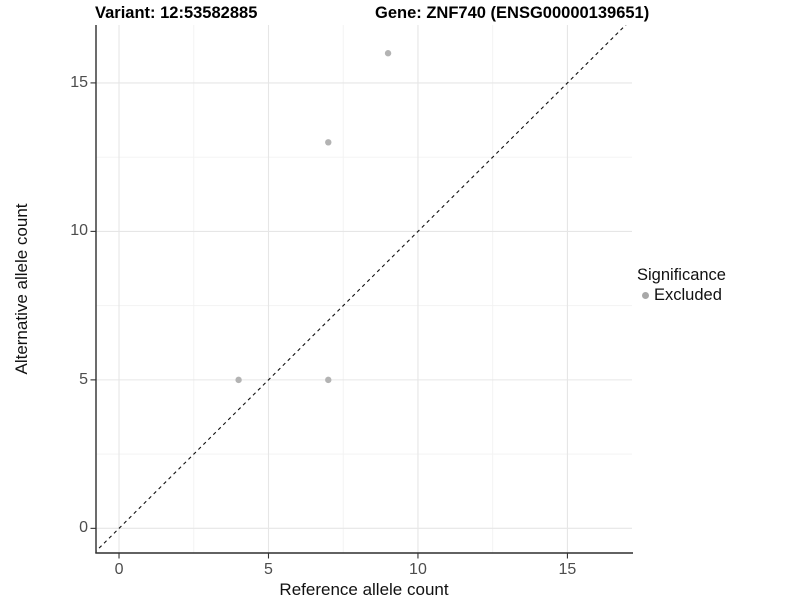 The width and height of the screenshot is (800, 600). What do you see at coordinates (79, 231) in the screenshot?
I see `y-tick-label: 10` at bounding box center [79, 231].